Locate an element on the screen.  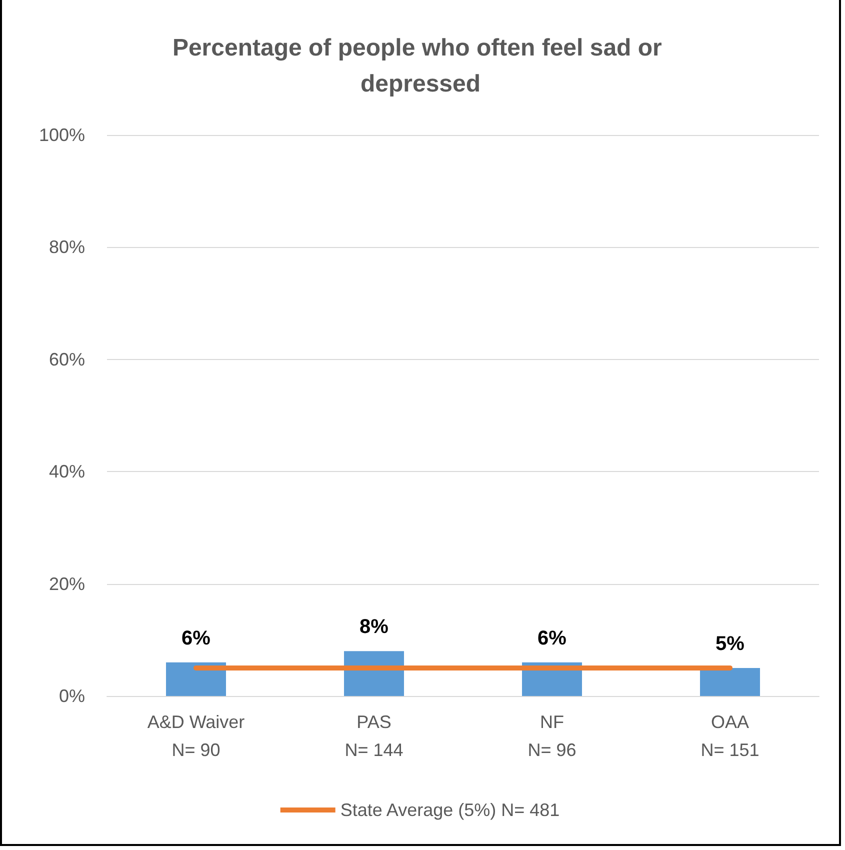
data-label: 5% is located at coordinates (730, 643).